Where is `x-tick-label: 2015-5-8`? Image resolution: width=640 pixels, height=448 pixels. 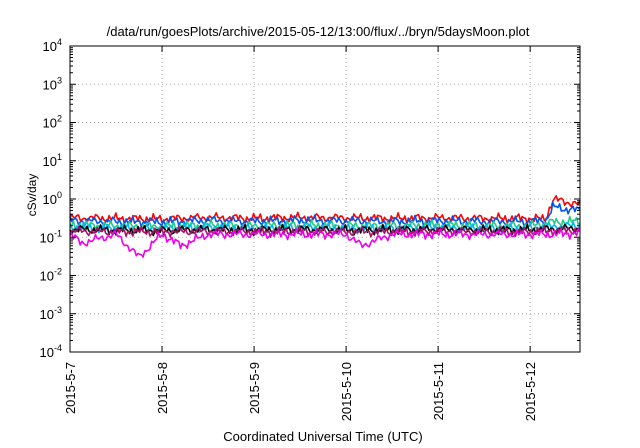
x-tick-label: 2015-5-8 is located at coordinates (162, 388).